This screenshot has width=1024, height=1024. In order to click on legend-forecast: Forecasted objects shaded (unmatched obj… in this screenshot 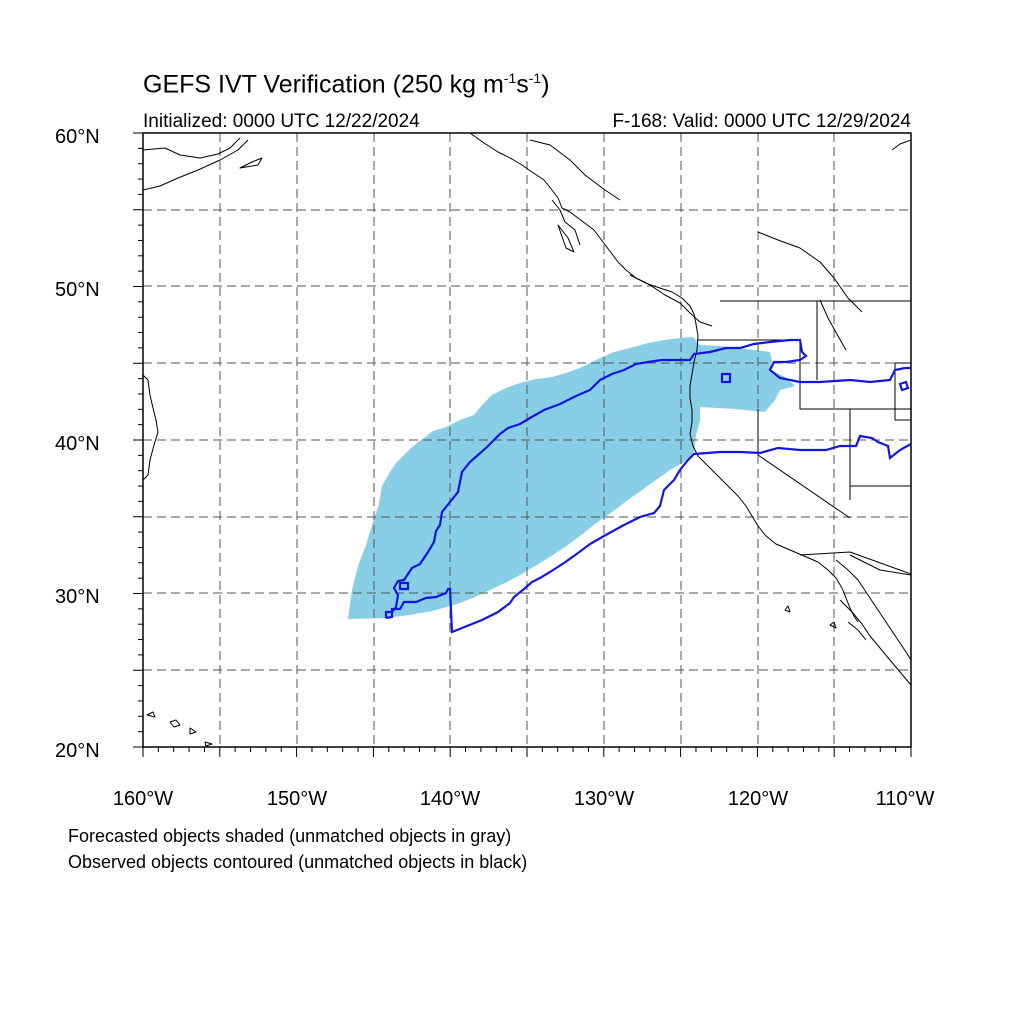, I will do `click(290, 836)`.